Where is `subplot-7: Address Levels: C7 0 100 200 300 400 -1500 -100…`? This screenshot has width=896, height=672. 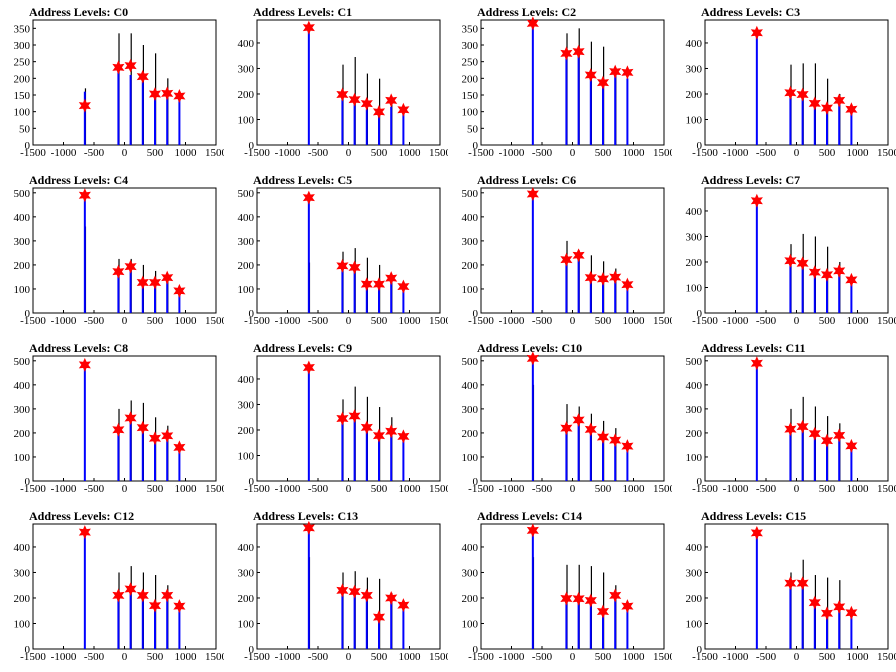
subplot-7: Address Levels: C7 0 100 200 300 400 -1500 -100… is located at coordinates (791, 250).